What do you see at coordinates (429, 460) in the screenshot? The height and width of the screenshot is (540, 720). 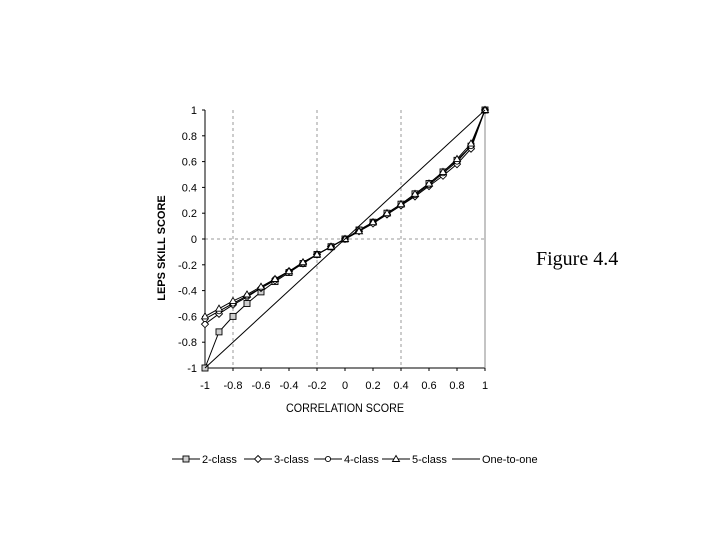 I see `legend-label: 5-class` at bounding box center [429, 460].